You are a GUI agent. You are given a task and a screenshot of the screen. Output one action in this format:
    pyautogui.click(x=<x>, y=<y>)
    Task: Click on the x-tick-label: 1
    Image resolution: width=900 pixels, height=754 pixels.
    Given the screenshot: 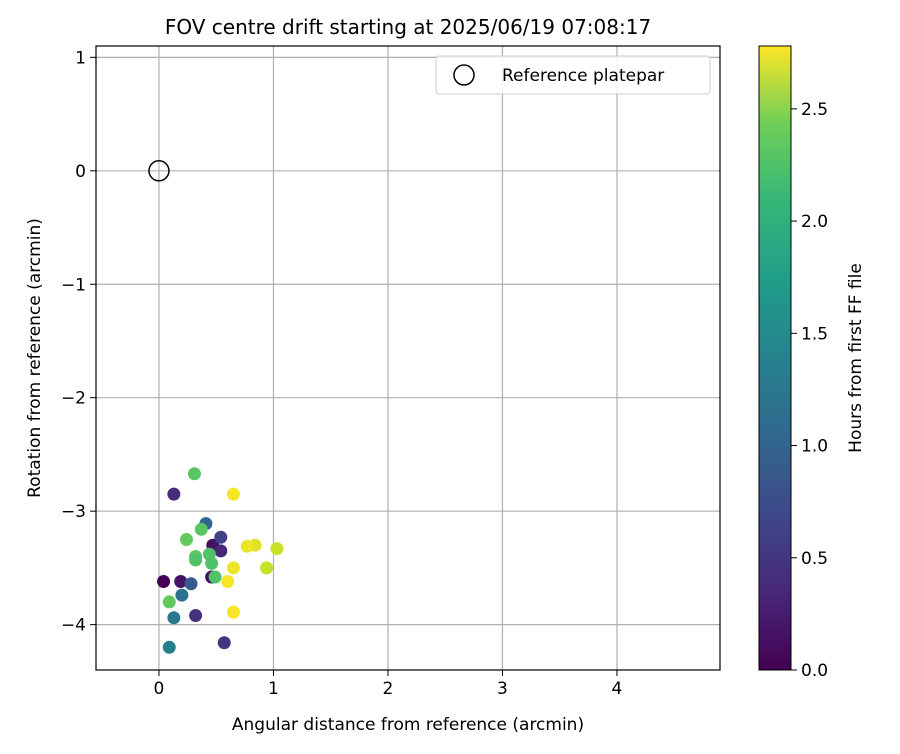 What is the action you would take?
    pyautogui.click(x=273, y=689)
    